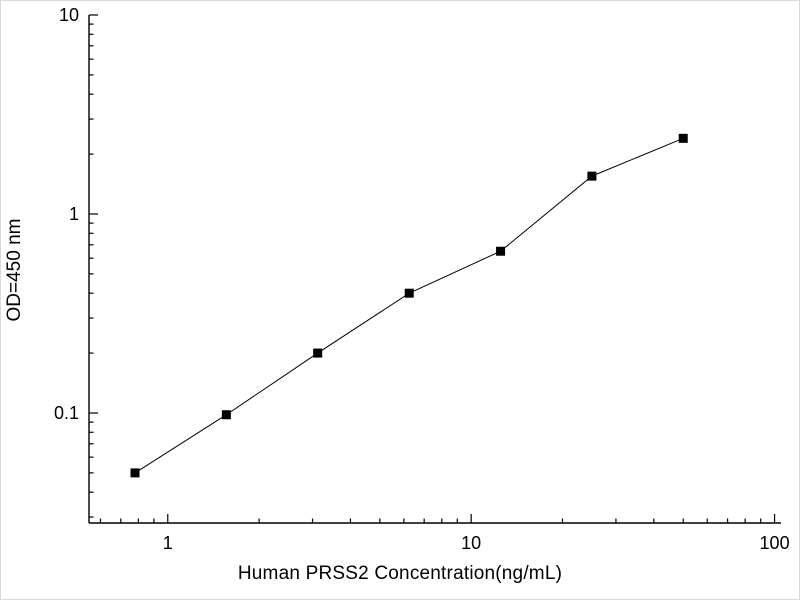 This screenshot has height=600, width=800. I want to click on x-tick-label: 1, so click(168, 543).